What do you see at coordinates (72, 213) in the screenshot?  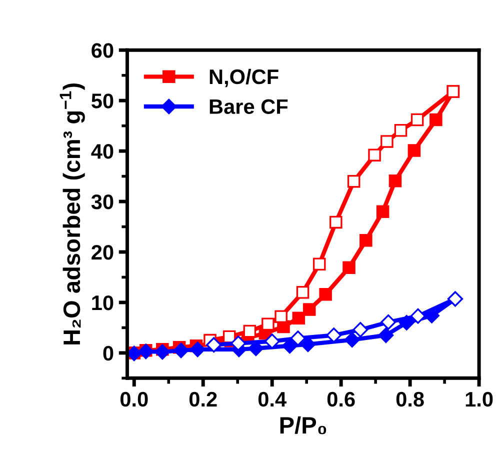 I see `y-axis-title: H₂O adsorbed (cm³ g$^{−1}$)` at bounding box center [72, 213].